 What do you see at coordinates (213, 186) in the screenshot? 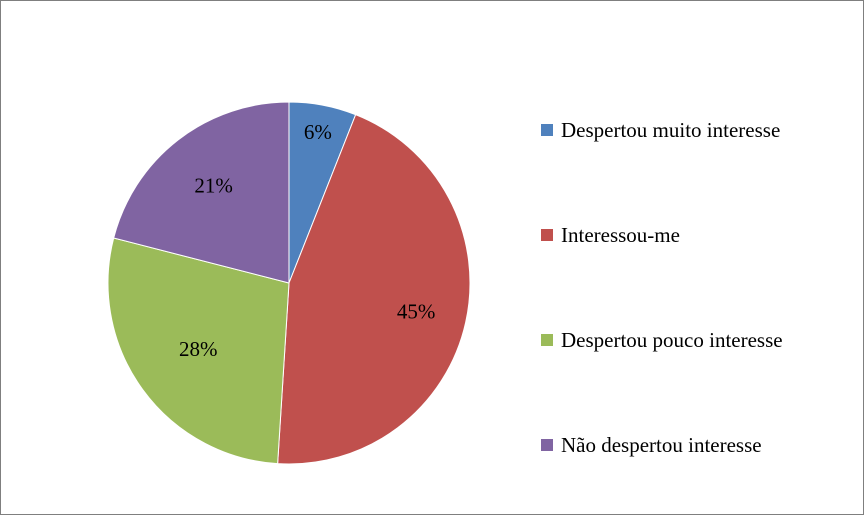
I see `data-label-nao-despertou-interesse: 21%` at bounding box center [213, 186].